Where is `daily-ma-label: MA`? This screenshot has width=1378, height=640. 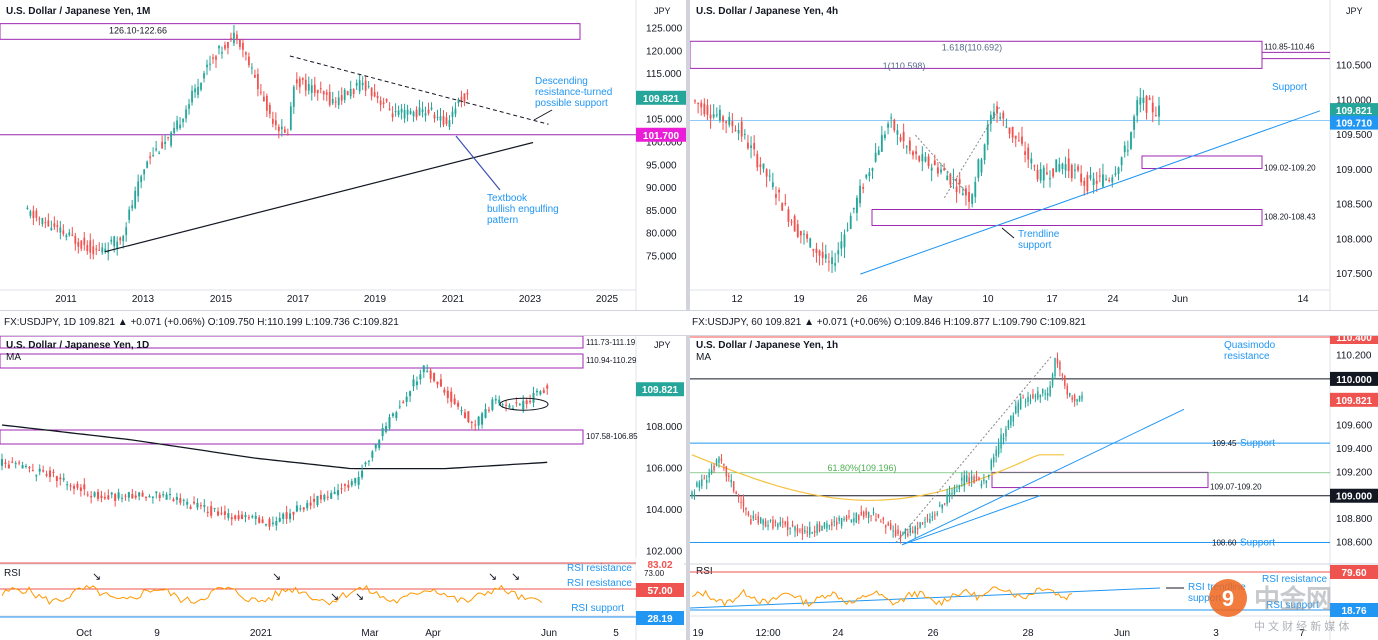
daily-ma-label: MA is located at coordinates (13, 357).